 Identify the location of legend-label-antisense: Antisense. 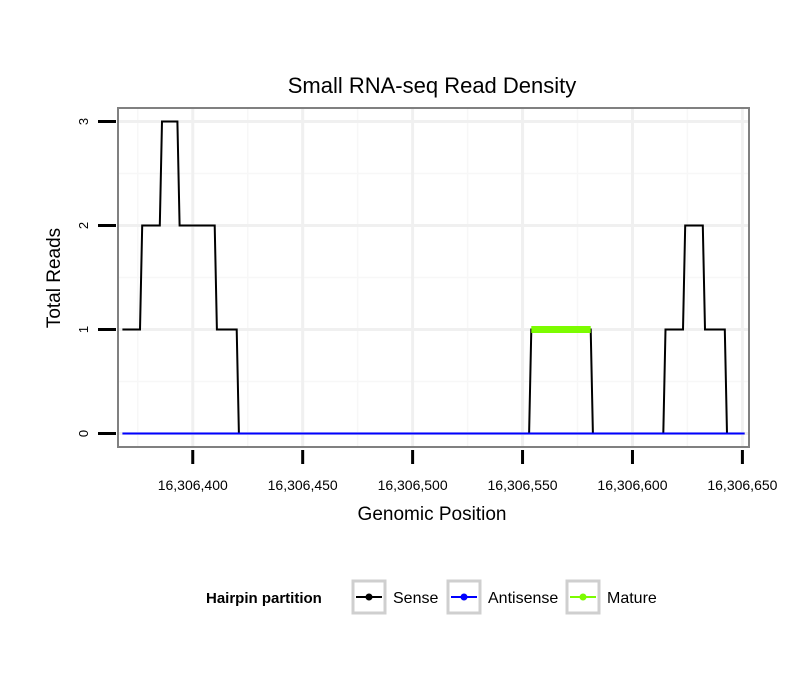
(523, 598).